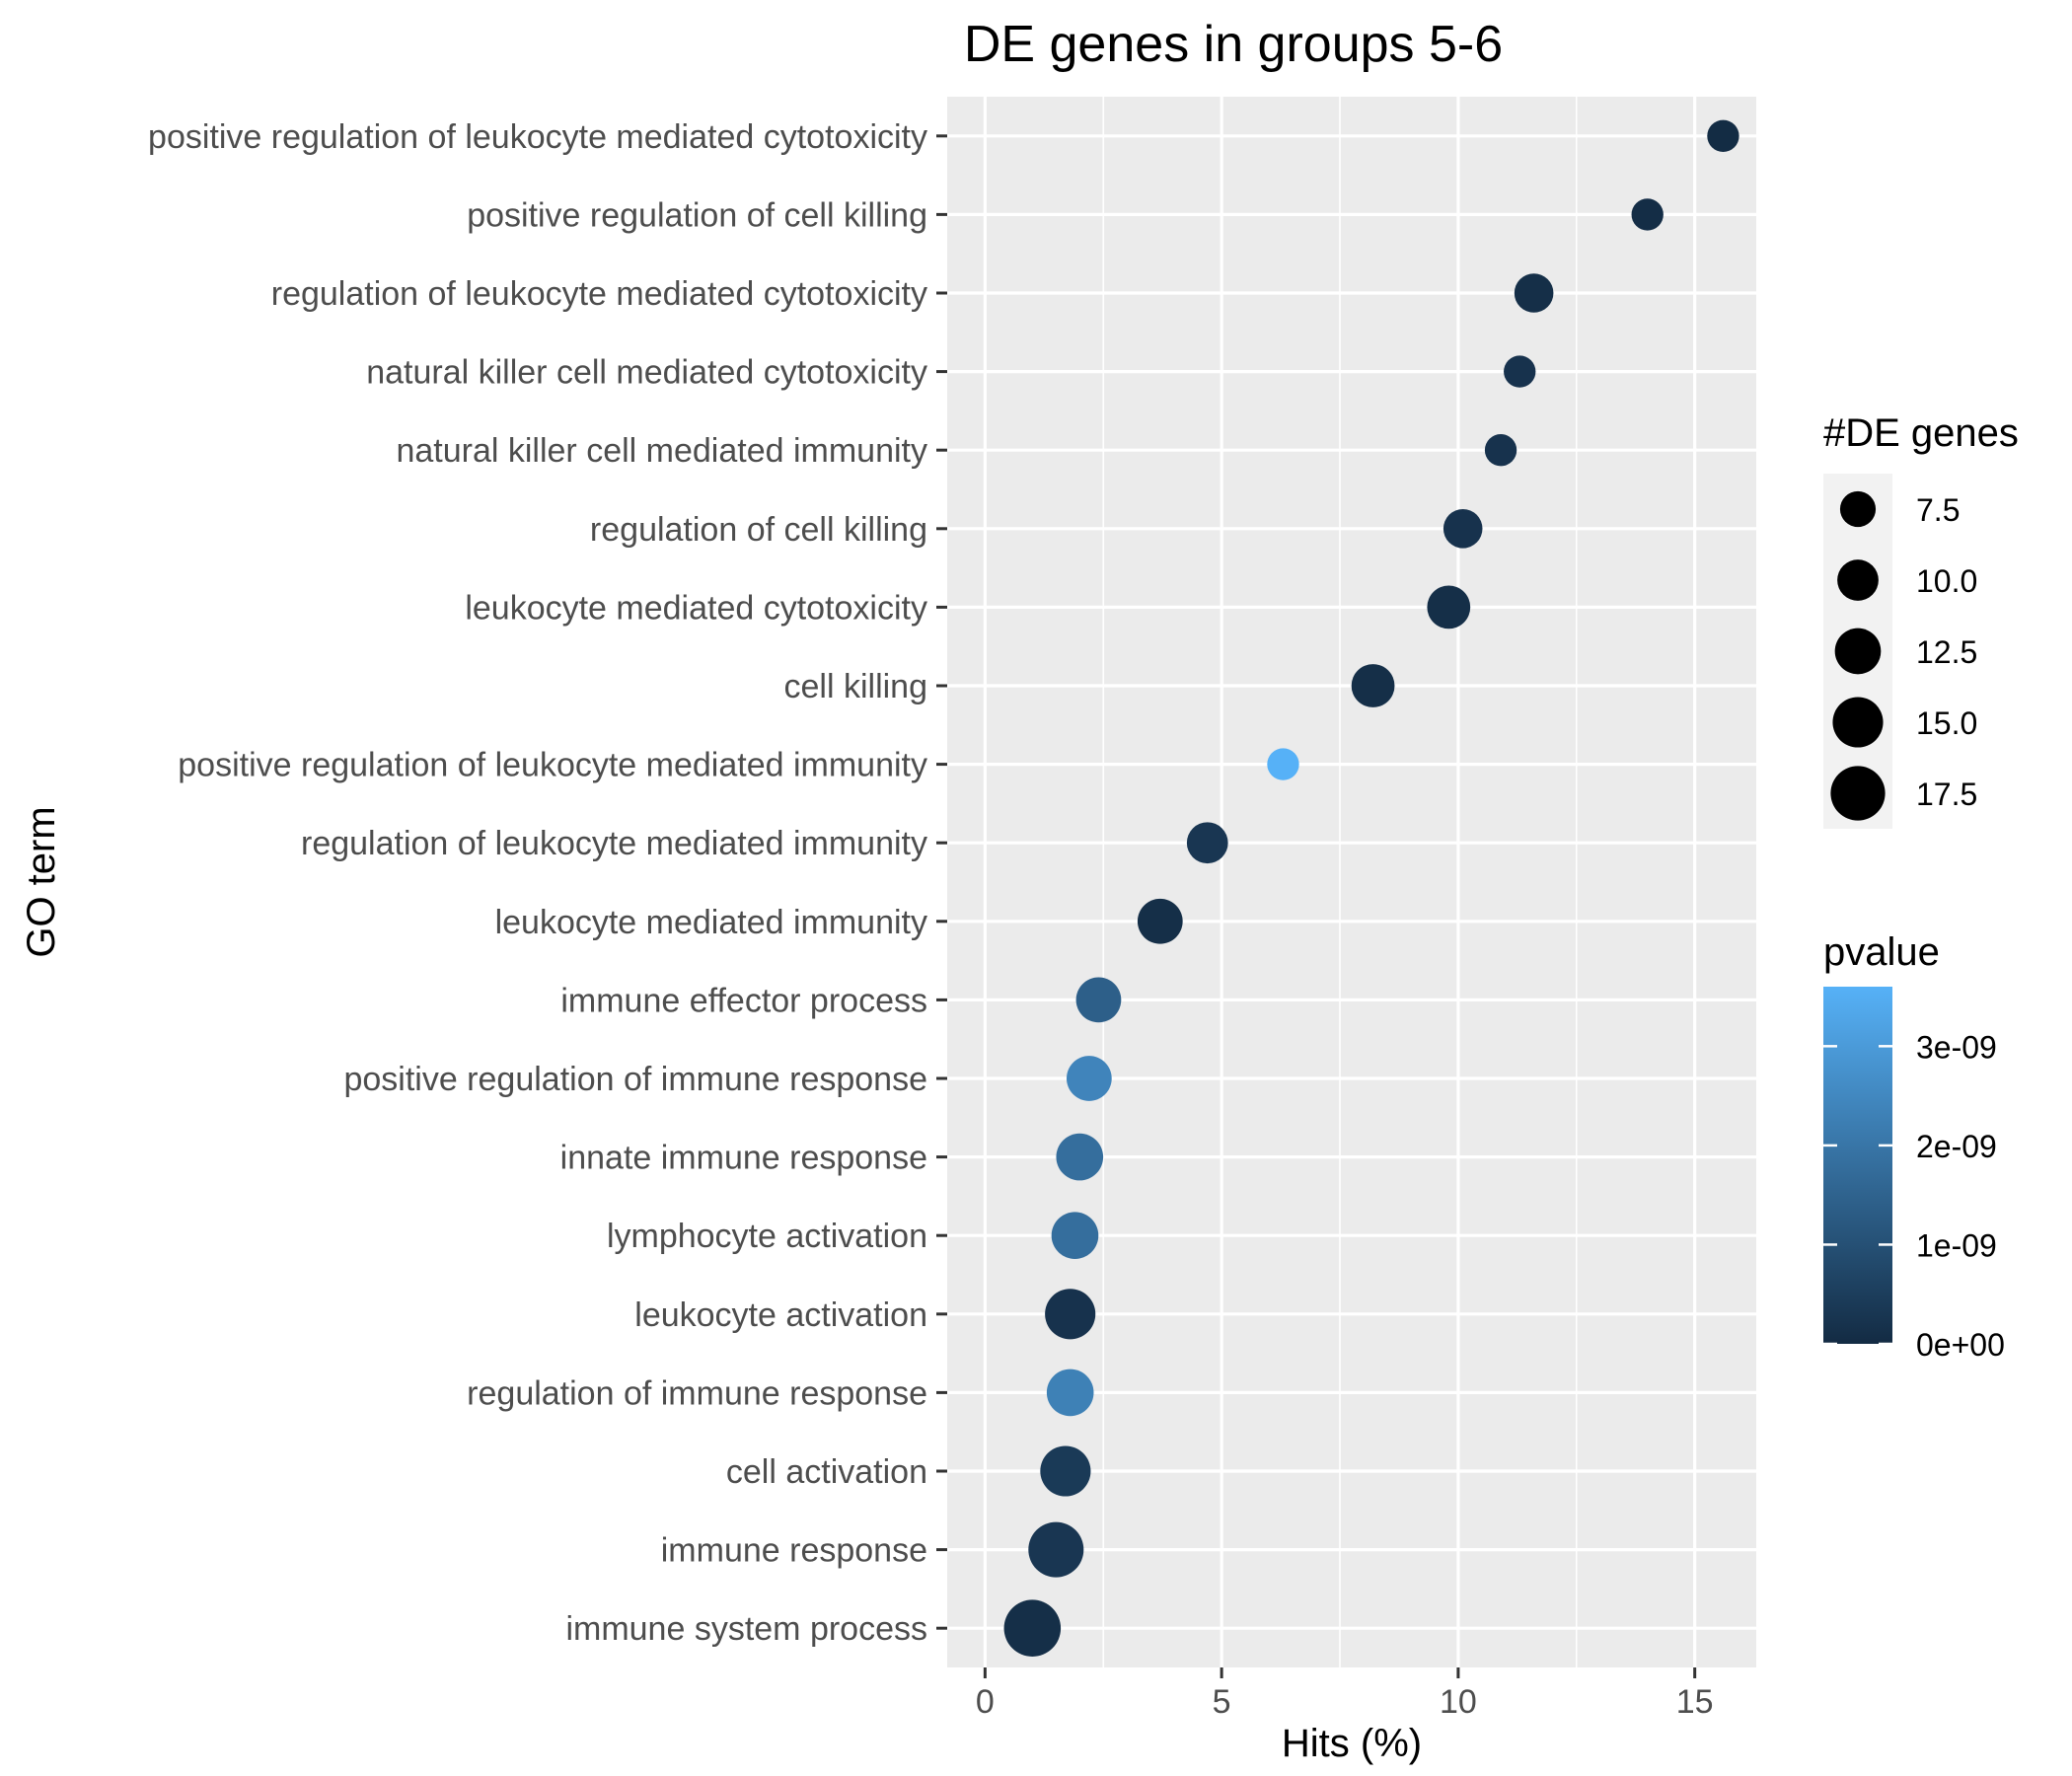  Describe the element at coordinates (1882, 952) in the screenshot. I see `color-legend-title: pvalue` at that location.